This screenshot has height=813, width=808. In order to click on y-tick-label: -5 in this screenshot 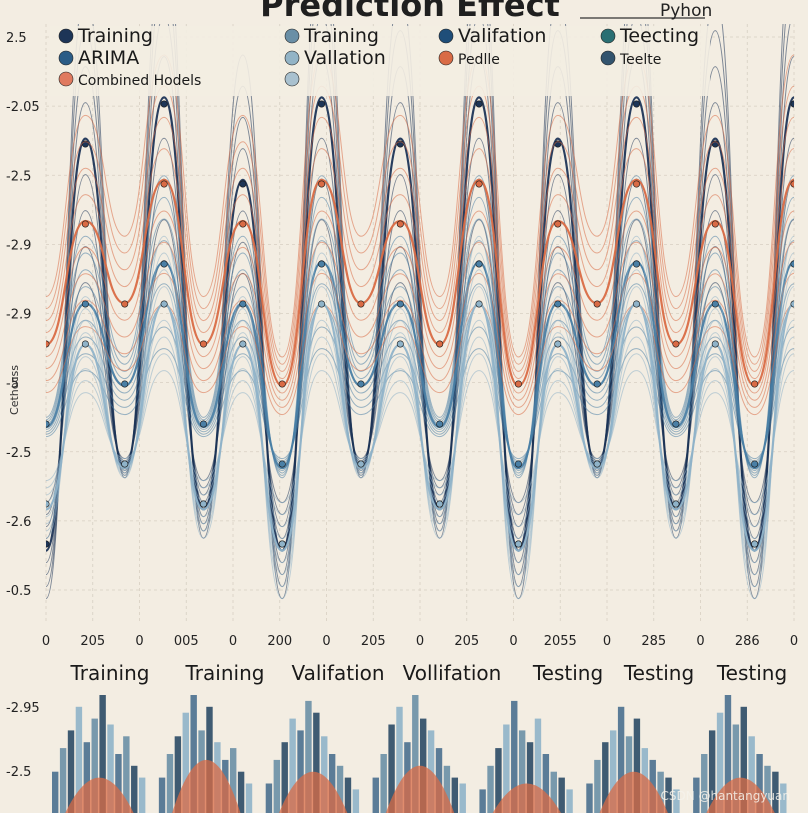, I will do `click(12, 384)`.